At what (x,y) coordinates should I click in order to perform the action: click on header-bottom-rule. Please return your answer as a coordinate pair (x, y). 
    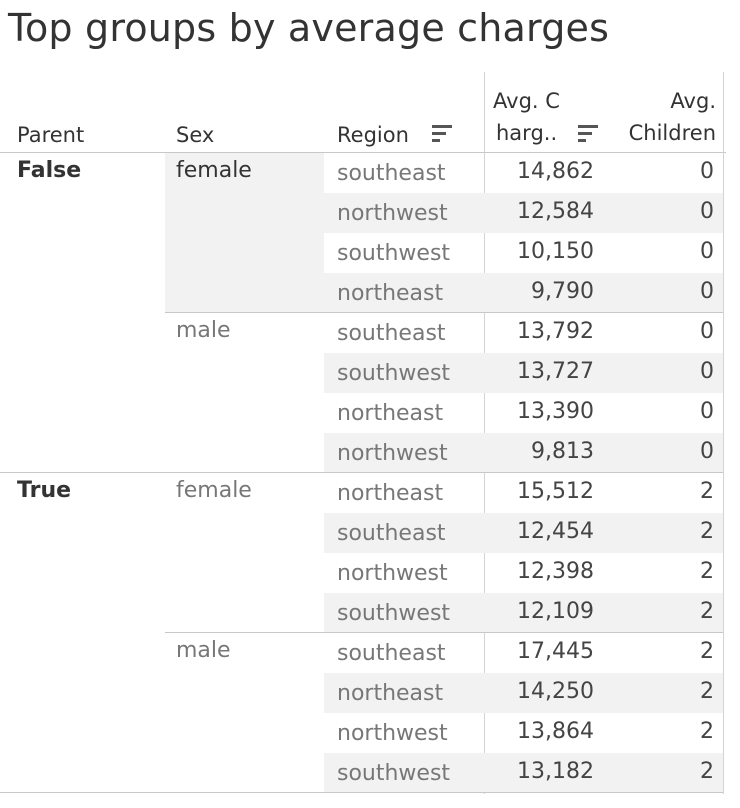
    Looking at the image, I should click on (363, 152).